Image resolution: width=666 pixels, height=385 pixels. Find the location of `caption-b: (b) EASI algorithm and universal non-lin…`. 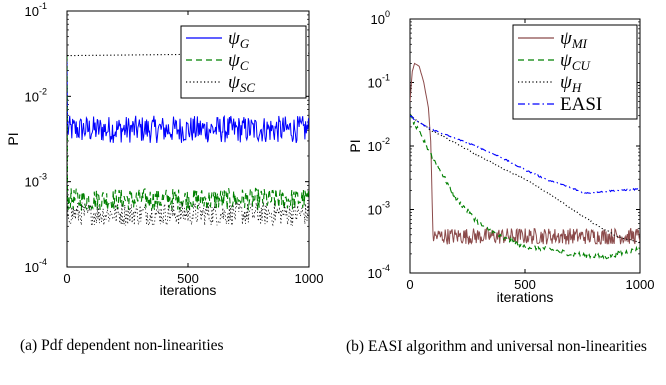

caption-b: (b) EASI algorithm and universal non-lin… is located at coordinates (496, 346).